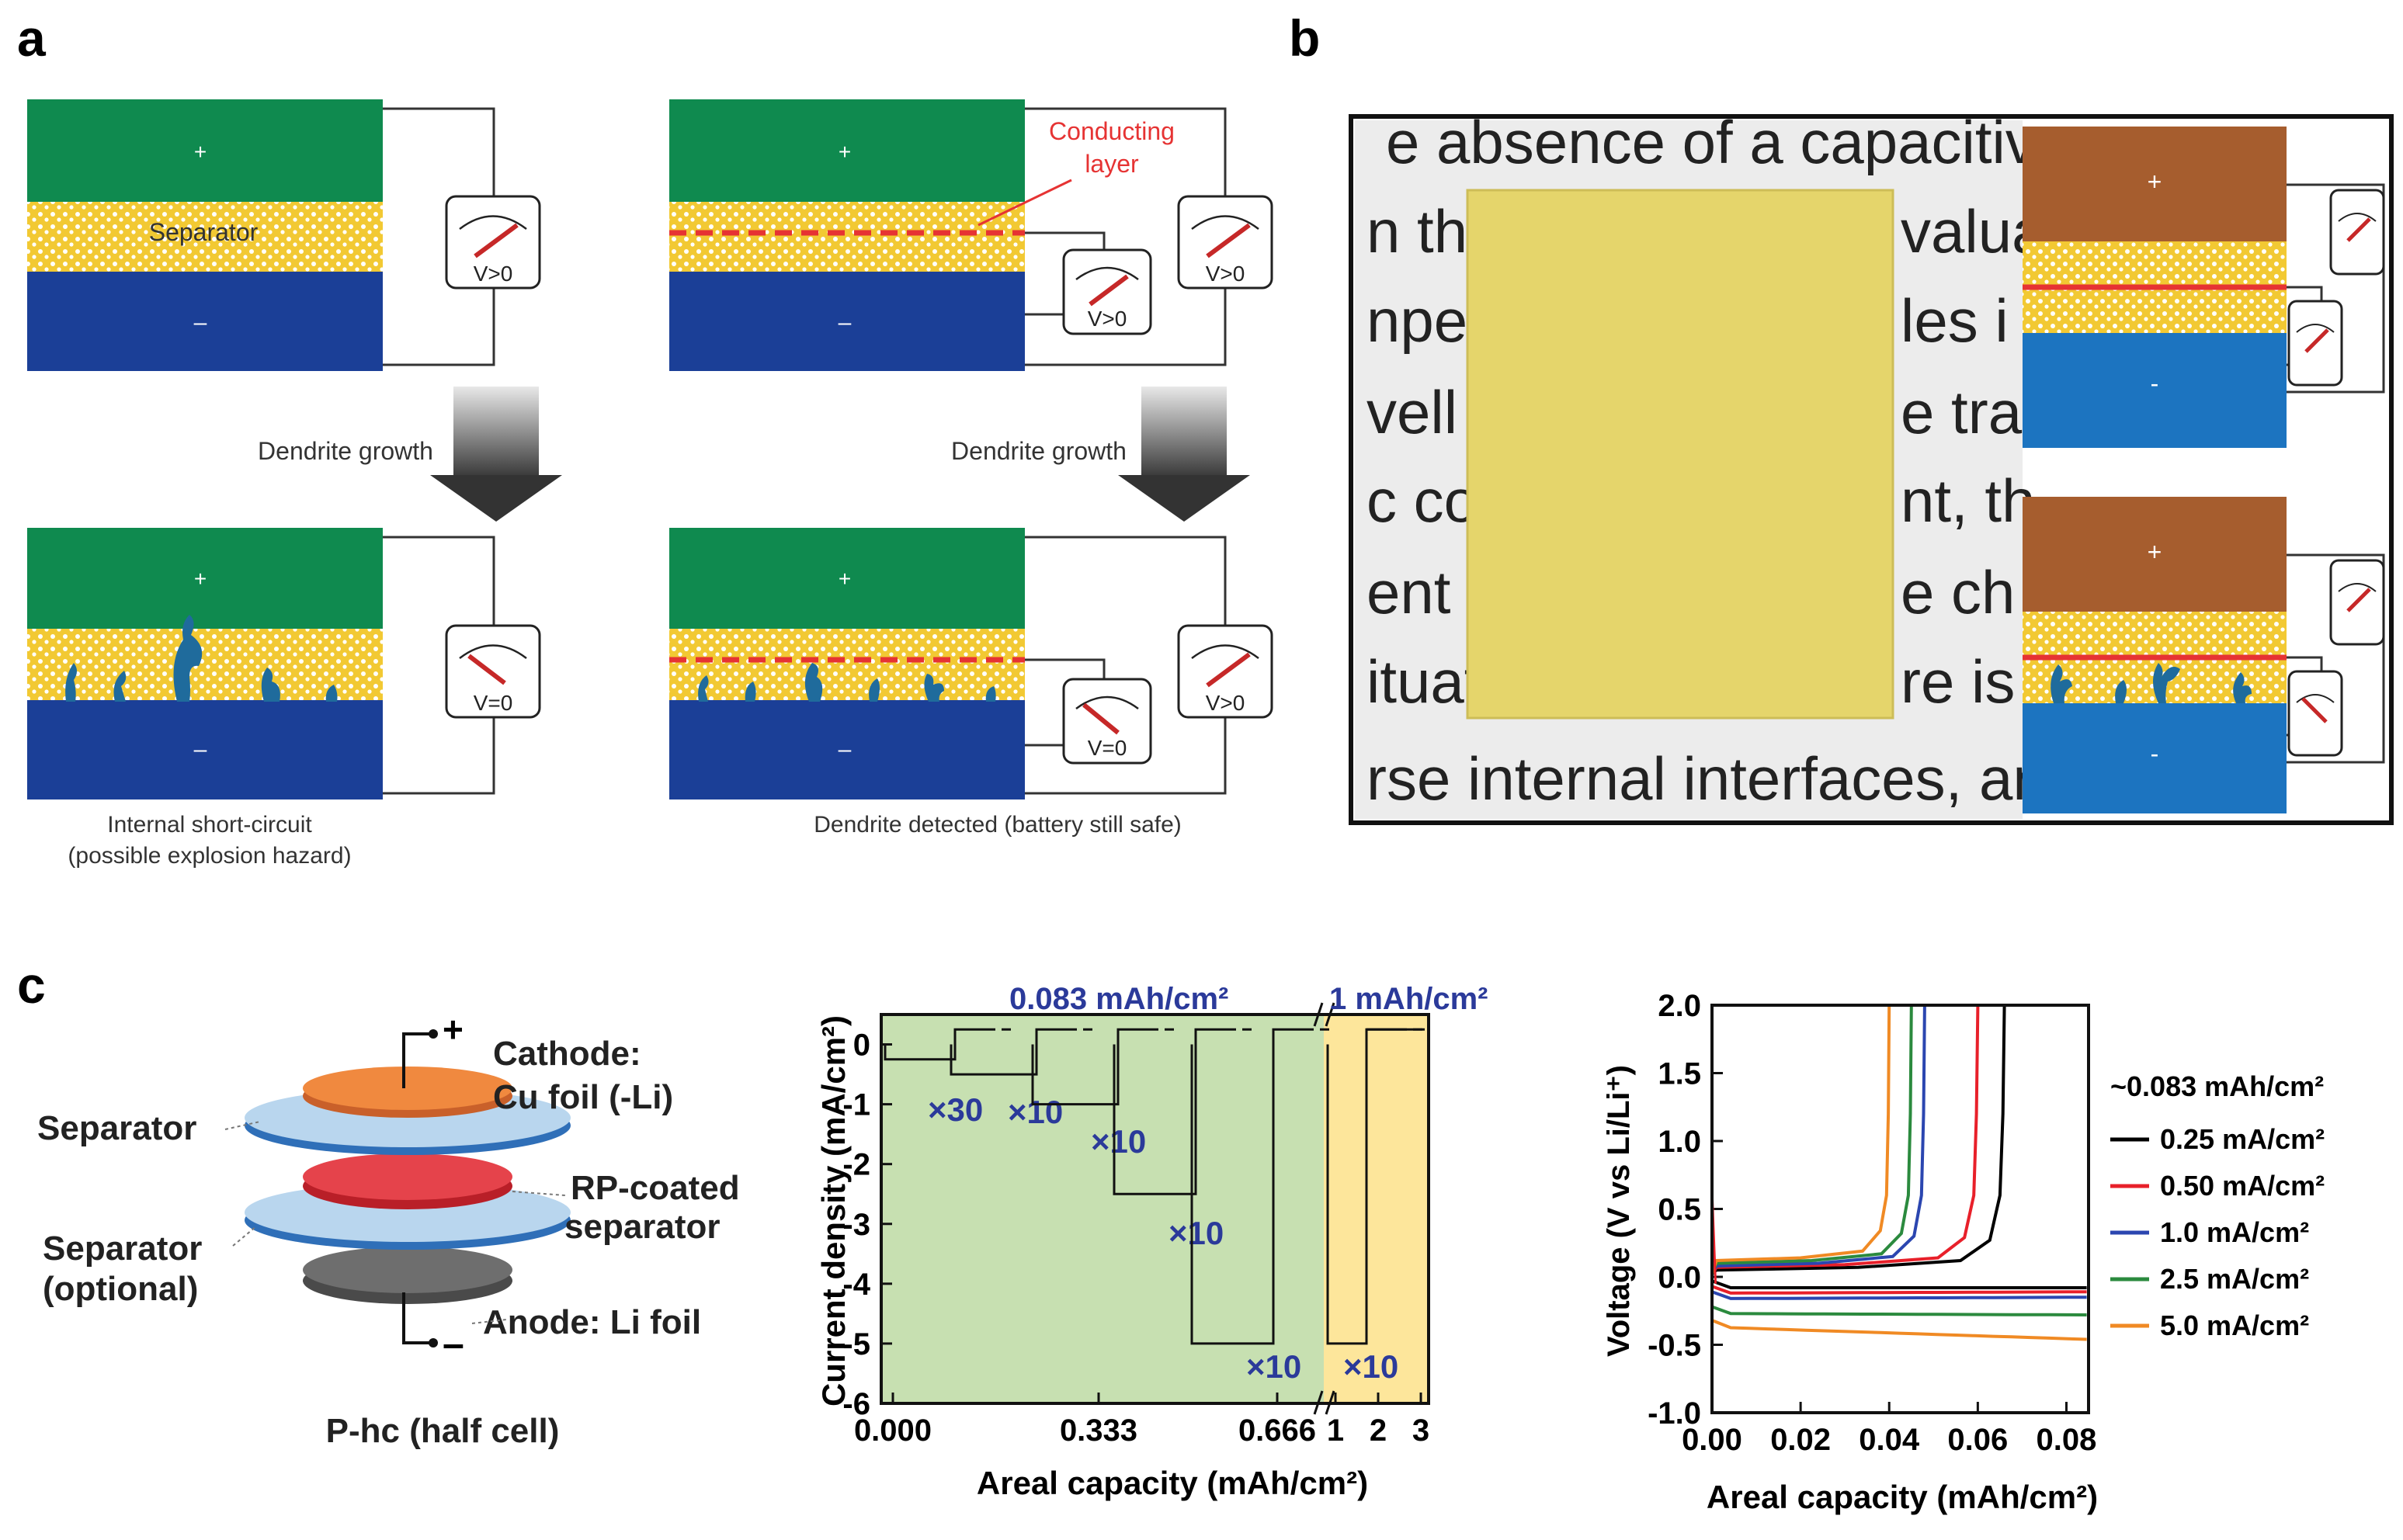 Image resolution: width=2403 pixels, height=1540 pixels. Describe the element at coordinates (655, 1188) in the screenshot. I see `rp-label-1: RP-coated` at that location.